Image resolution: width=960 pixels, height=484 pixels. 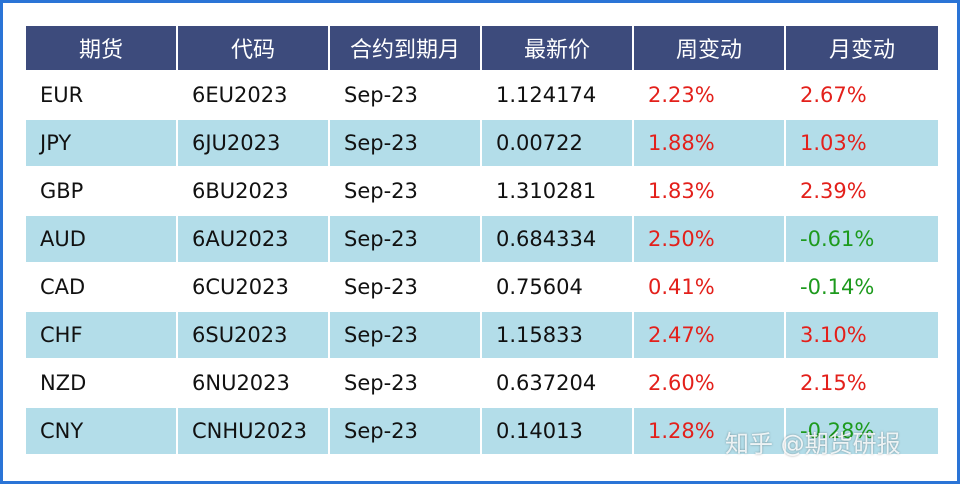 What do you see at coordinates (709, 288) in the screenshot?
I see `table-cell: 0.41%` at bounding box center [709, 288].